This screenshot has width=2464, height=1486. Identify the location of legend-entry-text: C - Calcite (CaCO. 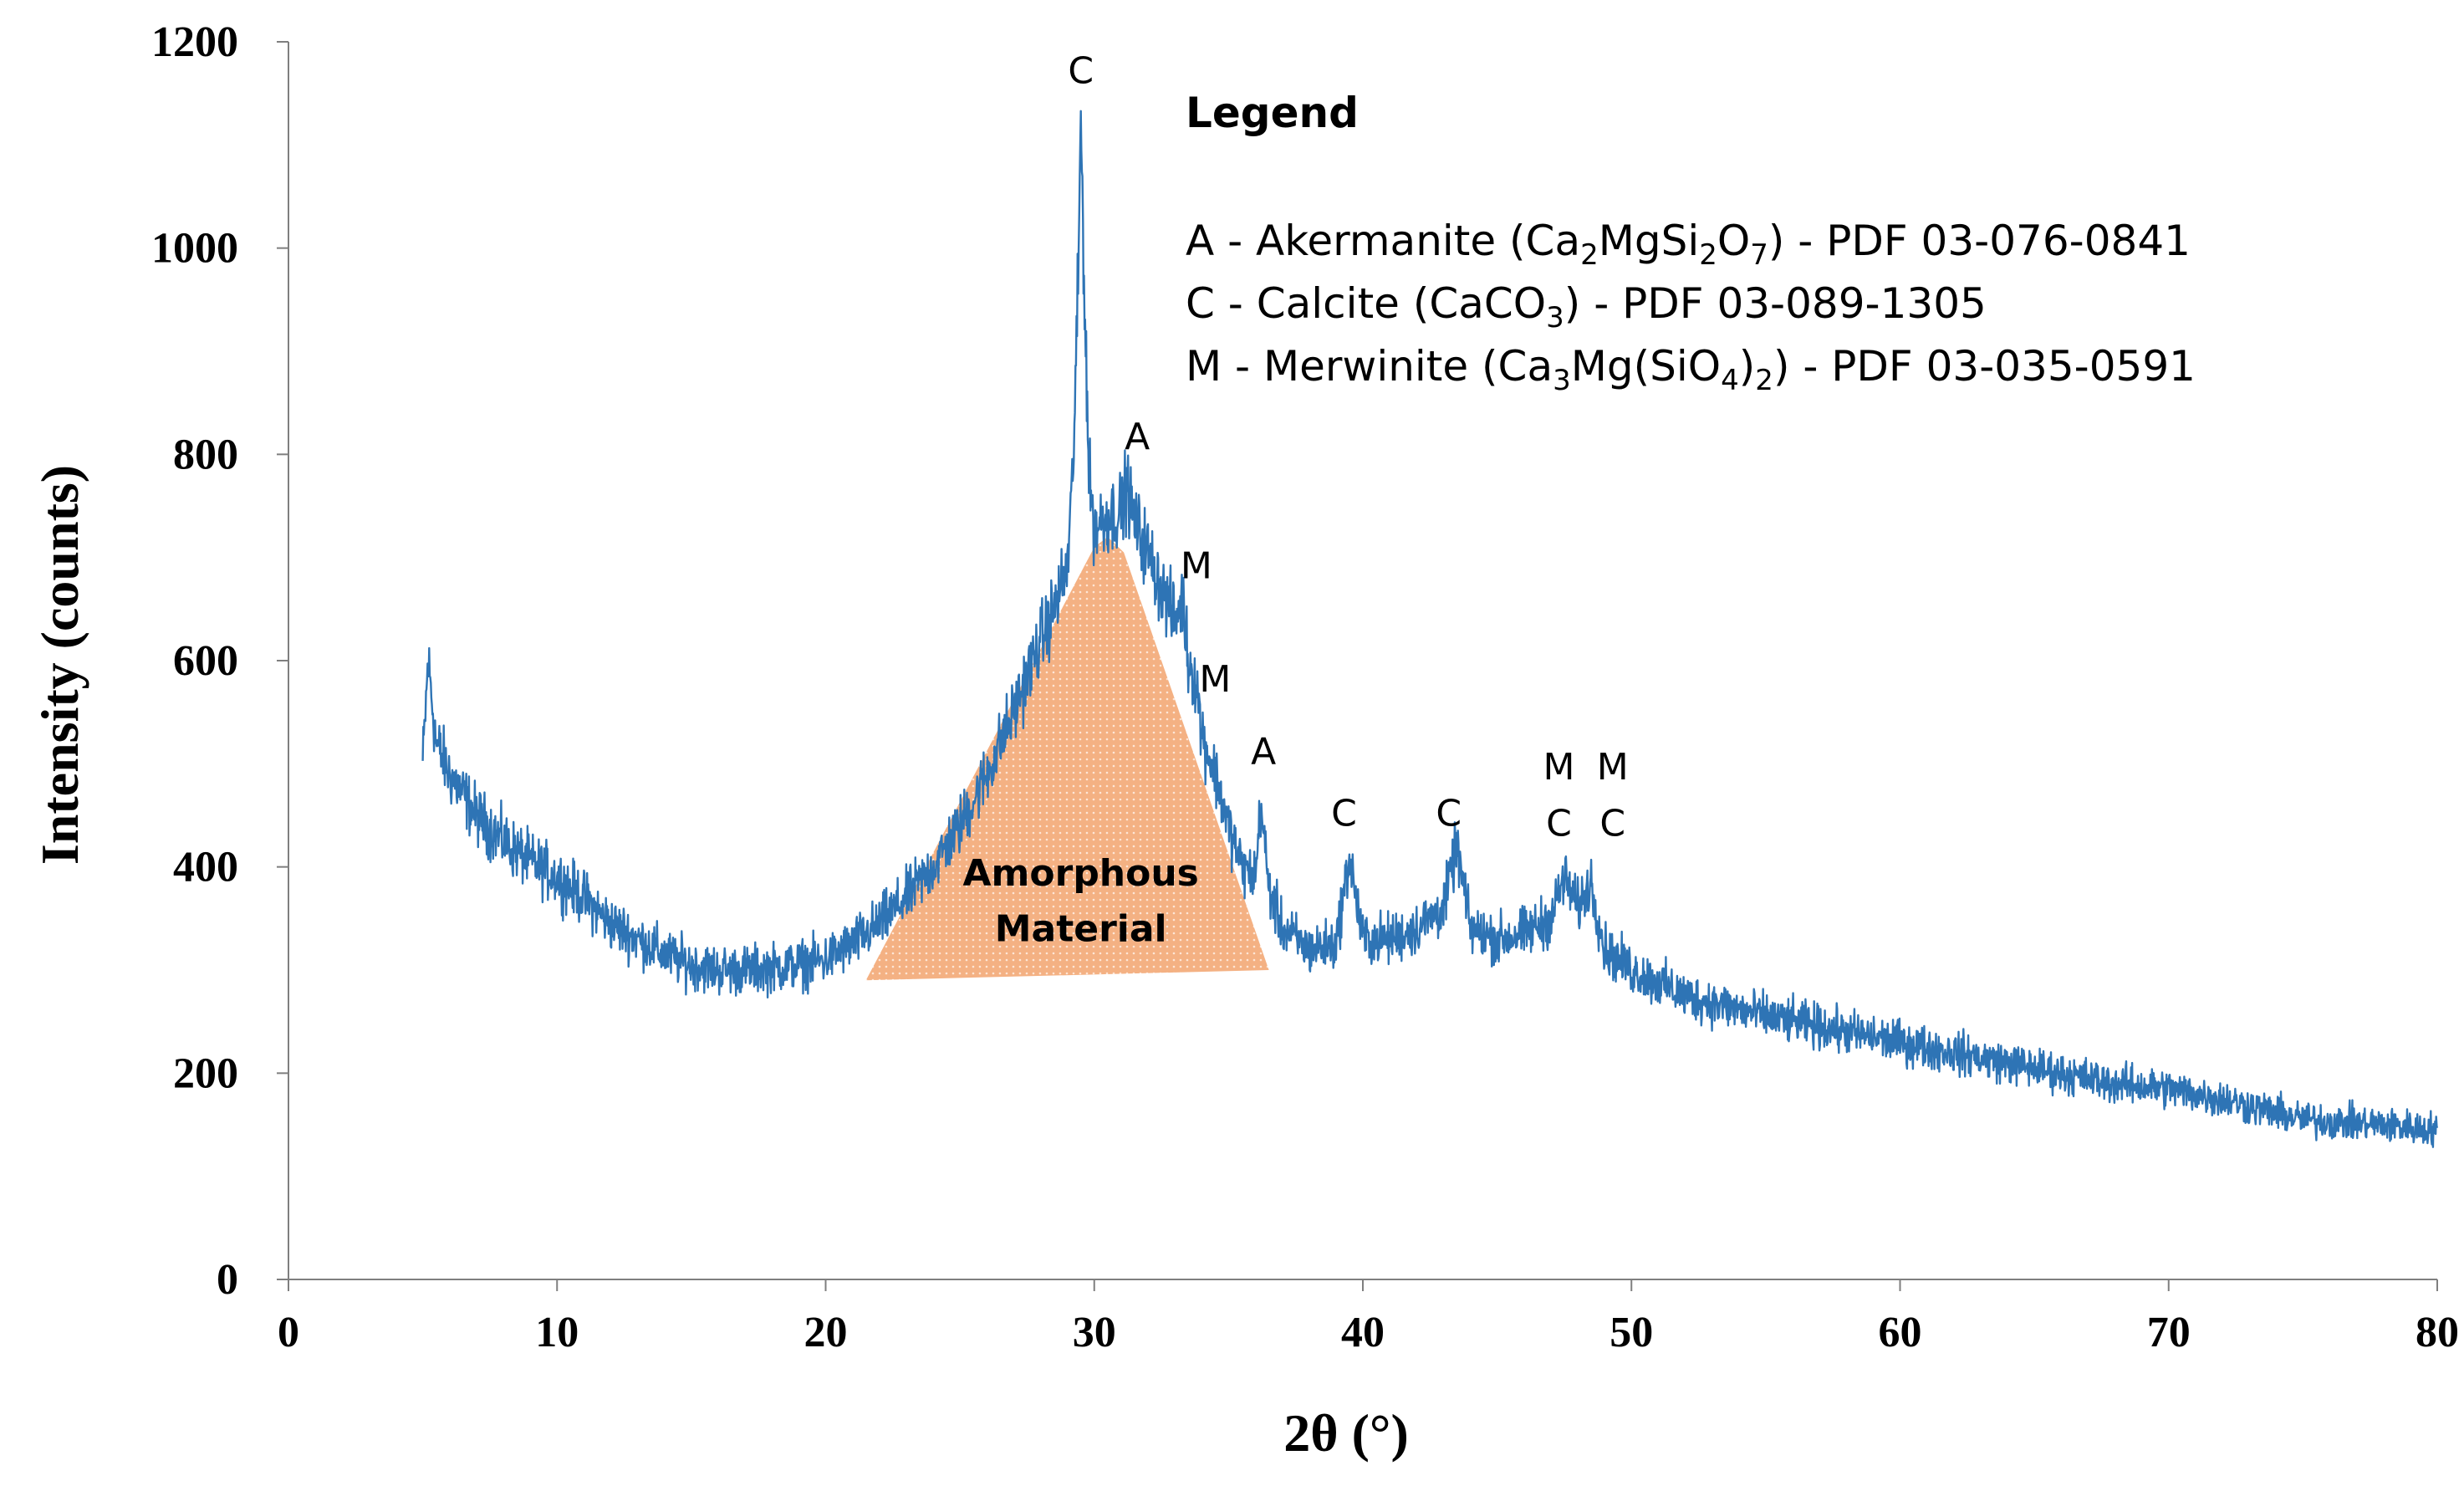
(1366, 303).